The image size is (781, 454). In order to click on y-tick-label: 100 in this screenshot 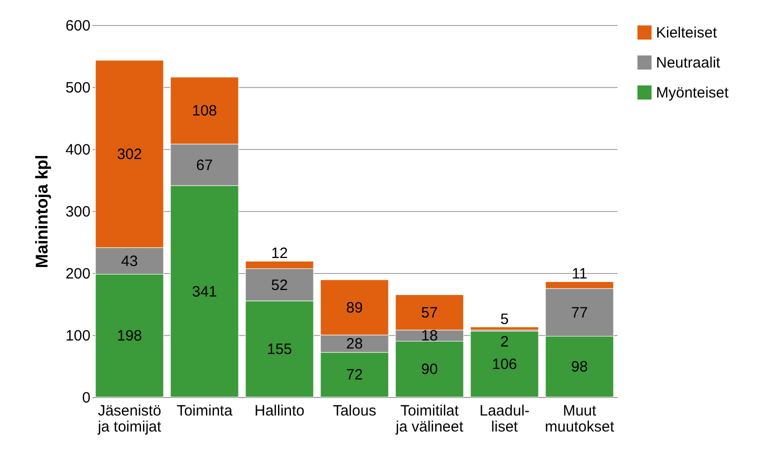, I will do `click(77, 336)`.